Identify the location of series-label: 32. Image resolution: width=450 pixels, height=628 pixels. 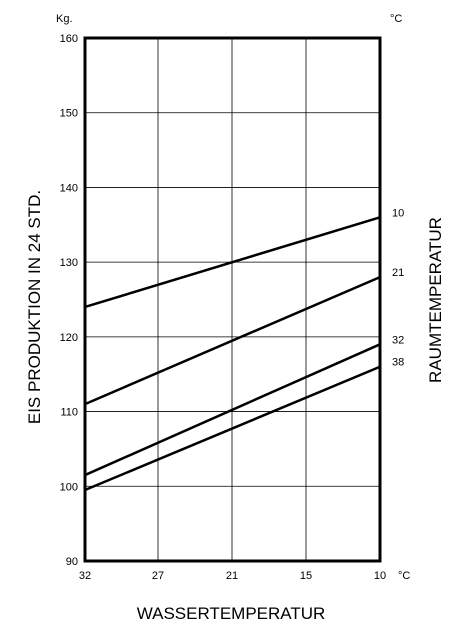
(398, 340).